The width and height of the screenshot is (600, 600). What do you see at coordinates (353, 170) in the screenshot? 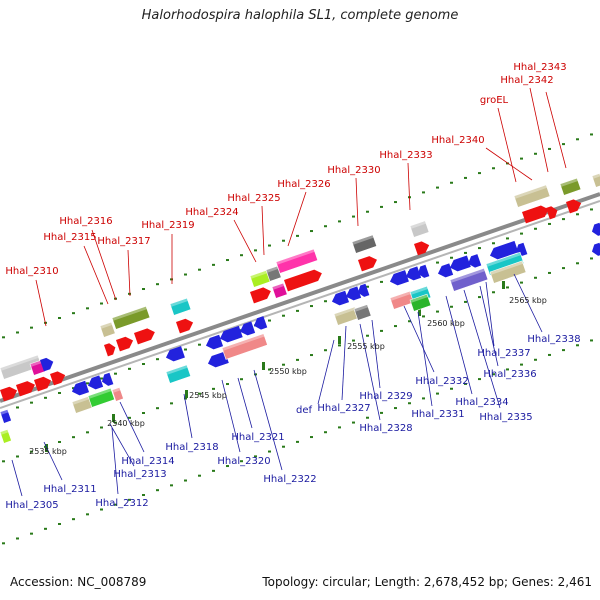
I see `gene-label: Hhal_2330` at bounding box center [353, 170].